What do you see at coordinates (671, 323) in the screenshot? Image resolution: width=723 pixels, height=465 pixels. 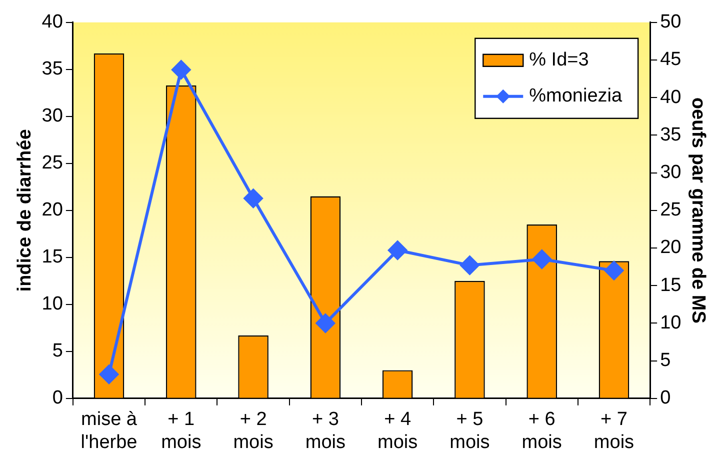 I see `y2-tick-label: 10` at bounding box center [671, 323].